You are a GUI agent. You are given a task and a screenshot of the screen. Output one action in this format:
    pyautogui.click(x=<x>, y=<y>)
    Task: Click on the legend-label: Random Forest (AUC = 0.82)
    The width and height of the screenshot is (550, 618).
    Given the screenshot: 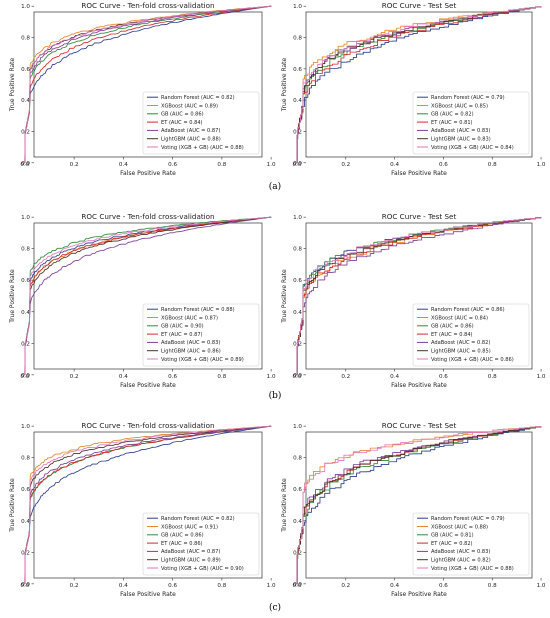 What is the action you would take?
    pyautogui.click(x=198, y=519)
    